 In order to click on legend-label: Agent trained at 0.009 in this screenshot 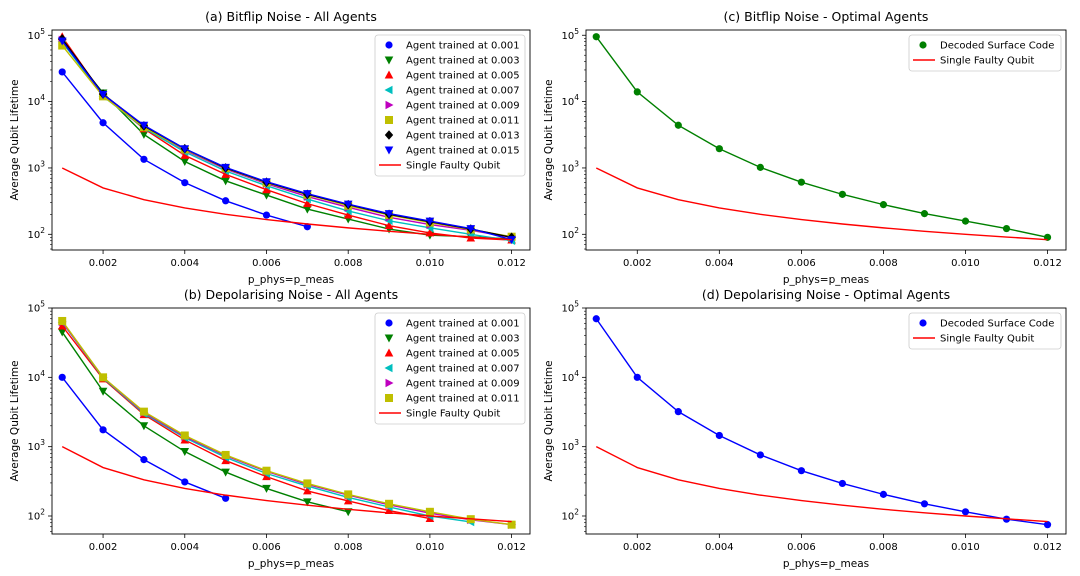, I will do `click(463, 106)`.